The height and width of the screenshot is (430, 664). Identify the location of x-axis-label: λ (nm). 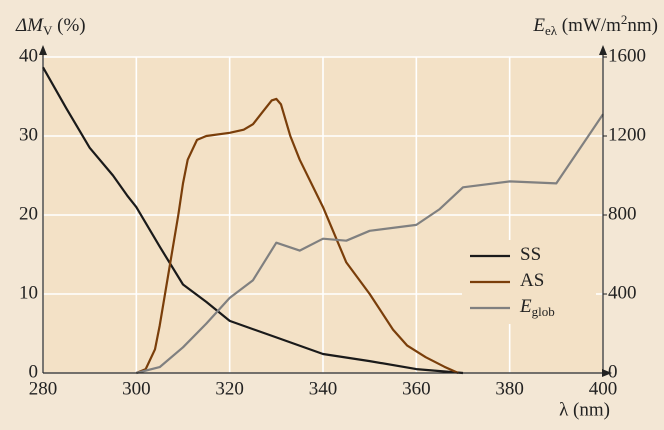
(584, 409).